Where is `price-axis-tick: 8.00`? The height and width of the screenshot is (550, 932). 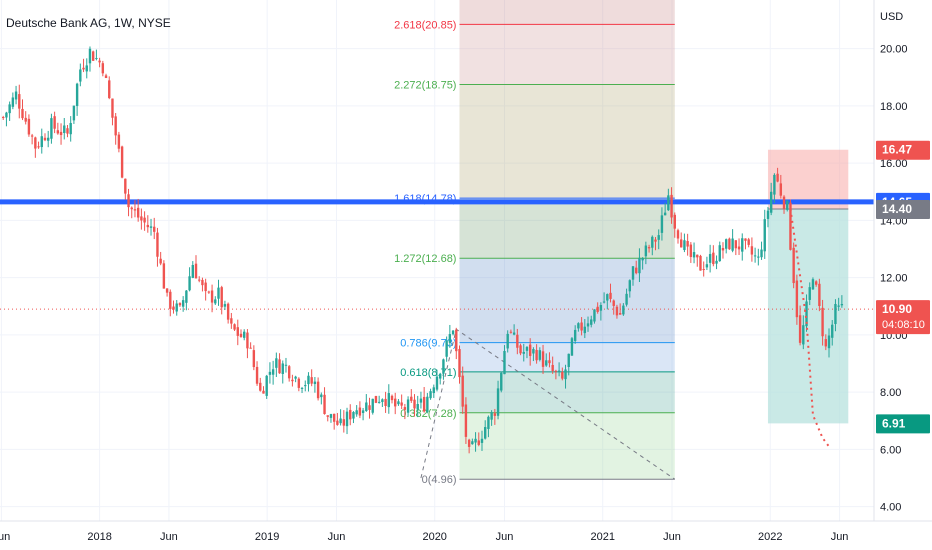
price-axis-tick: 8.00 is located at coordinates (890, 393).